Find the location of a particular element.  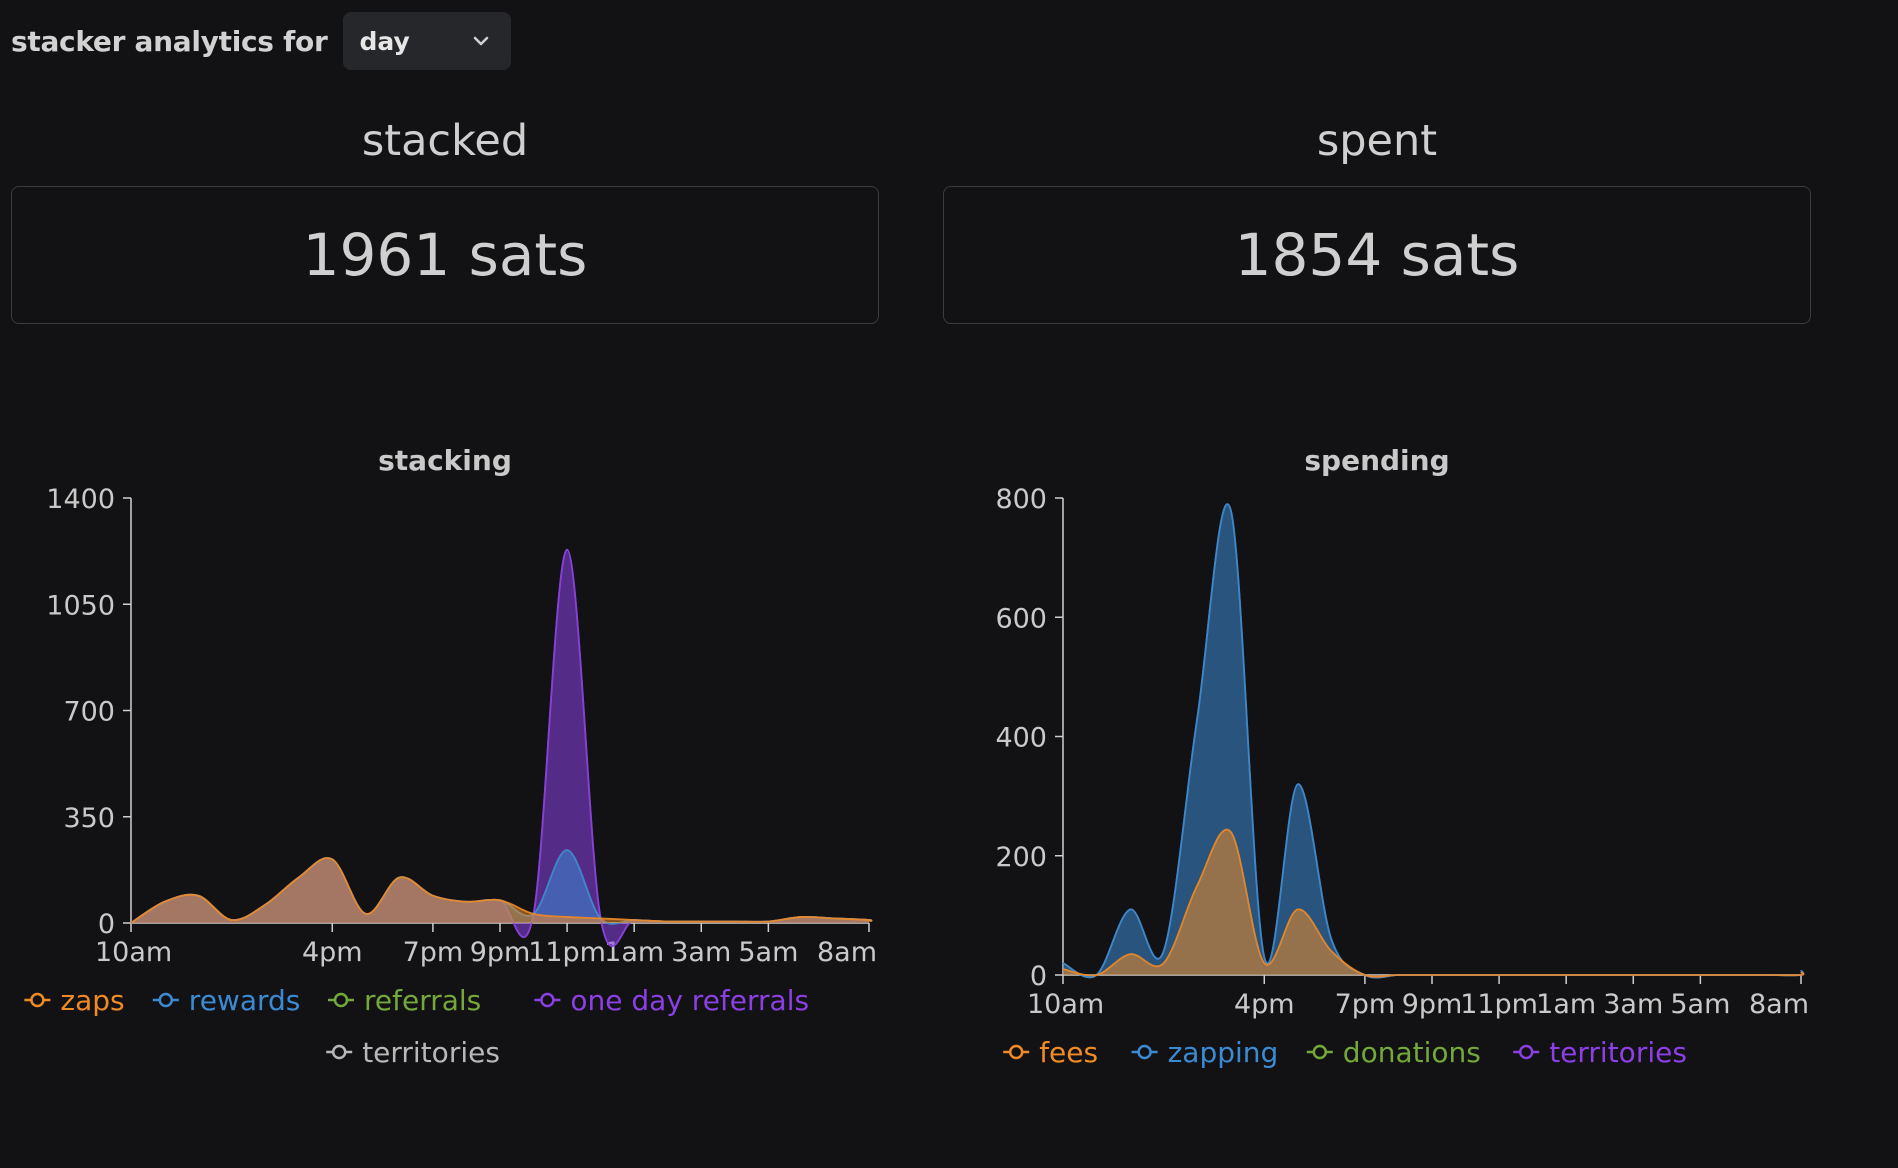

spent-total-value: 1854 sats is located at coordinates (1377, 255).